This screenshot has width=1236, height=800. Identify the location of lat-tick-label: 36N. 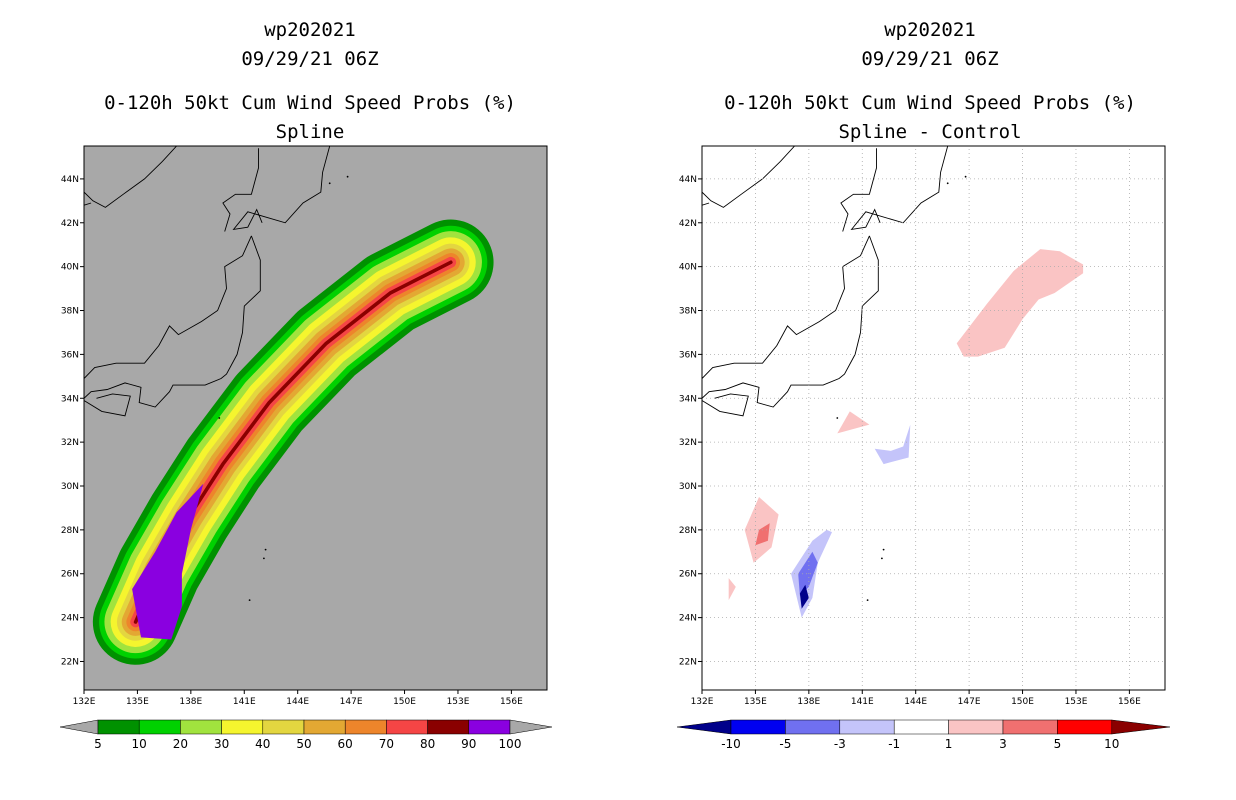
(70, 355).